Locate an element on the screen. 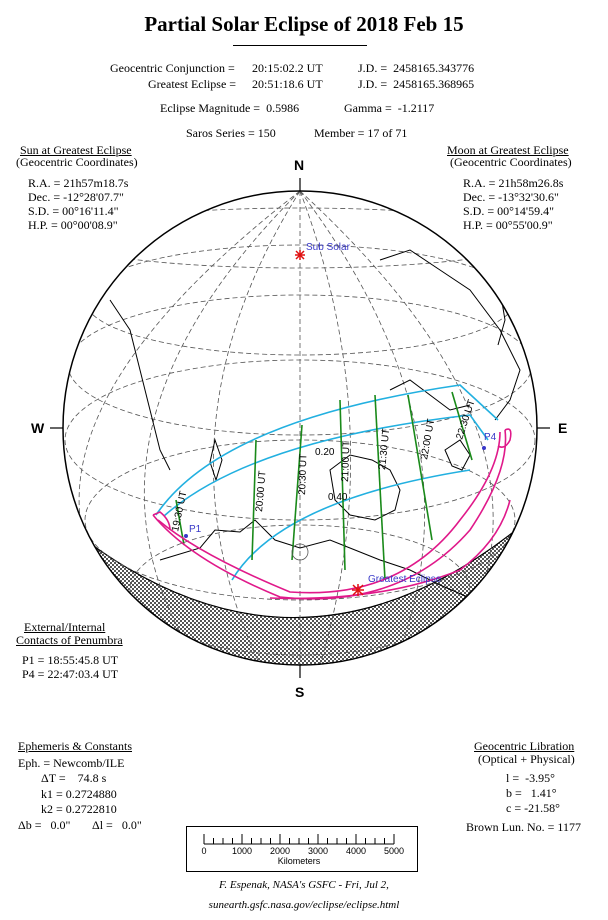 The height and width of the screenshot is (920, 608). greatest-eclipse-jd: J.D. = 2458165.368965 is located at coordinates (416, 84).